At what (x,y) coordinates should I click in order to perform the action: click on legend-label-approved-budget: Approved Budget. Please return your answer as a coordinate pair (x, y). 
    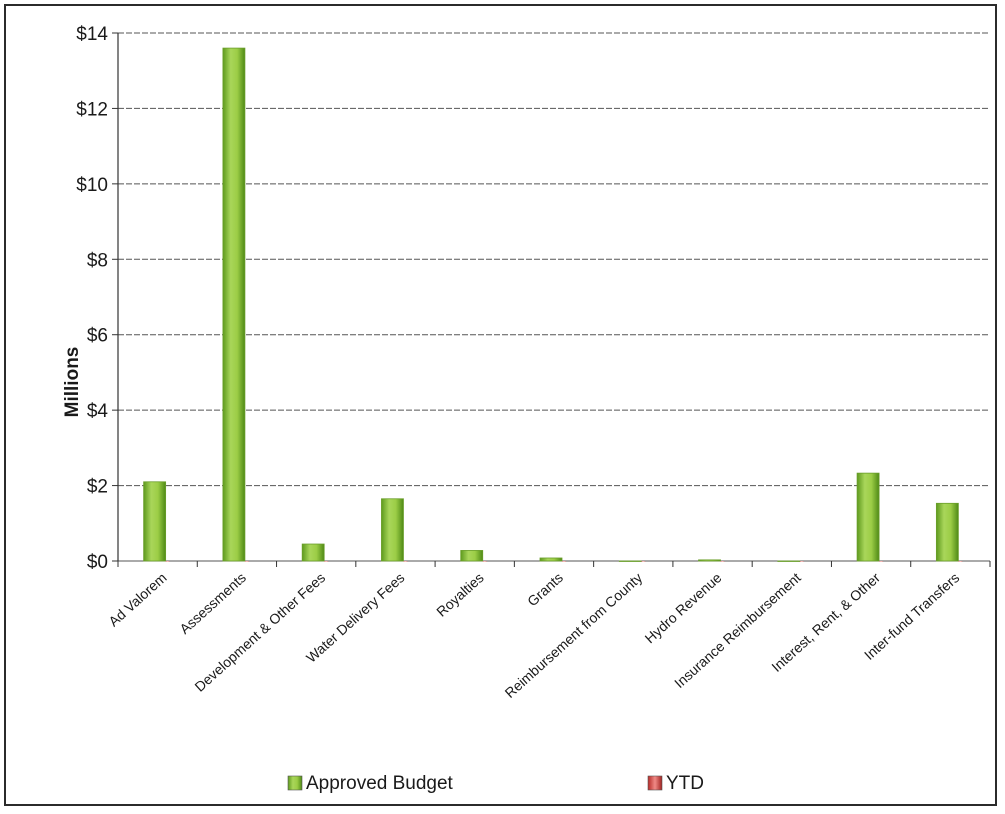
    Looking at the image, I should click on (380, 783).